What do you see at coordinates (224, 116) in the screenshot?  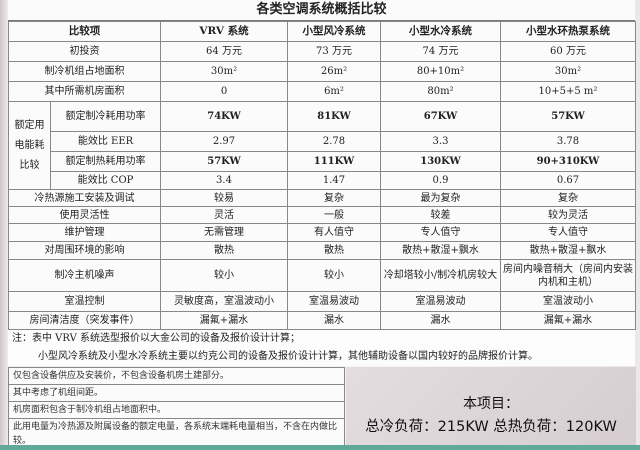 I see `table-cell: 74KW` at bounding box center [224, 116].